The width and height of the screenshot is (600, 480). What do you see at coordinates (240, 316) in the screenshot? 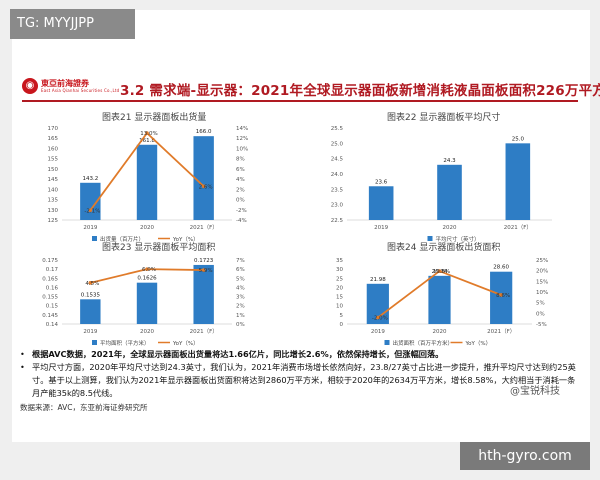
I see `y2-tick-label: 1%` at bounding box center [240, 316].